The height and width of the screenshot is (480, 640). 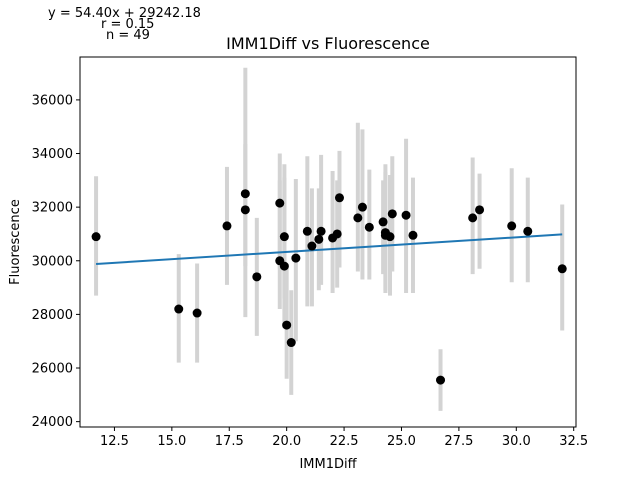 I want to click on x-axis-label: IMM1Diff, so click(x=328, y=464).